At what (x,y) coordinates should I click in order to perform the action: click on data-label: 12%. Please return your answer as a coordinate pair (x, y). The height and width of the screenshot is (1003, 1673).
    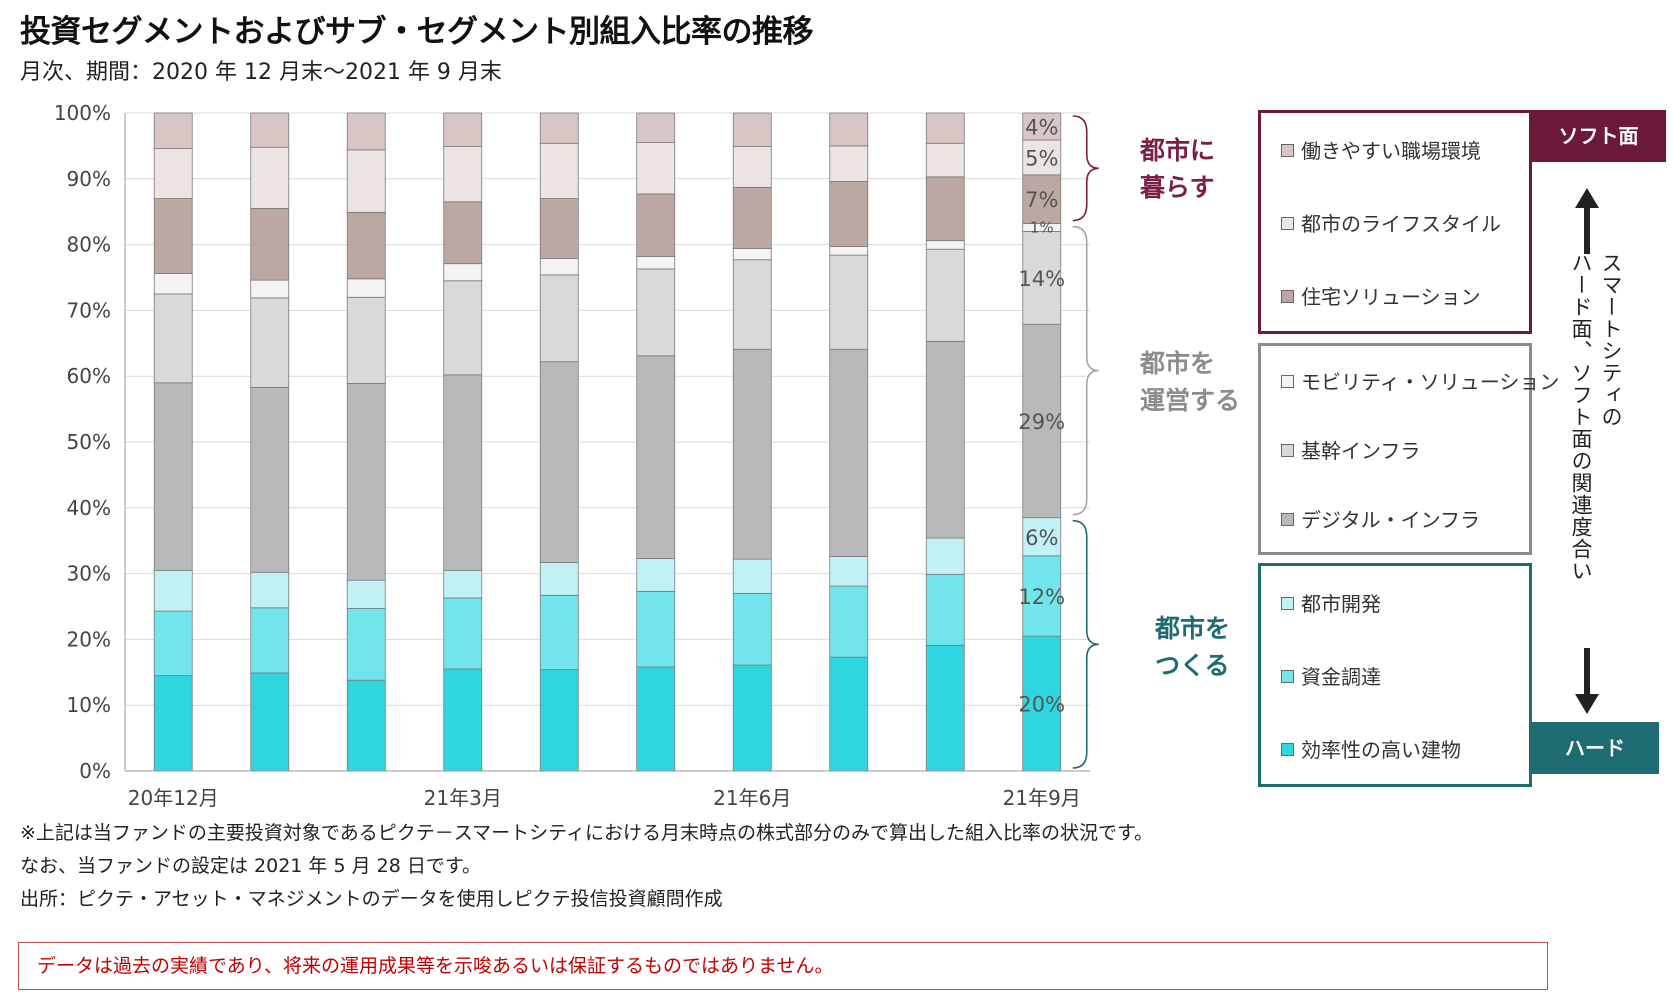
    Looking at the image, I should click on (1041, 597).